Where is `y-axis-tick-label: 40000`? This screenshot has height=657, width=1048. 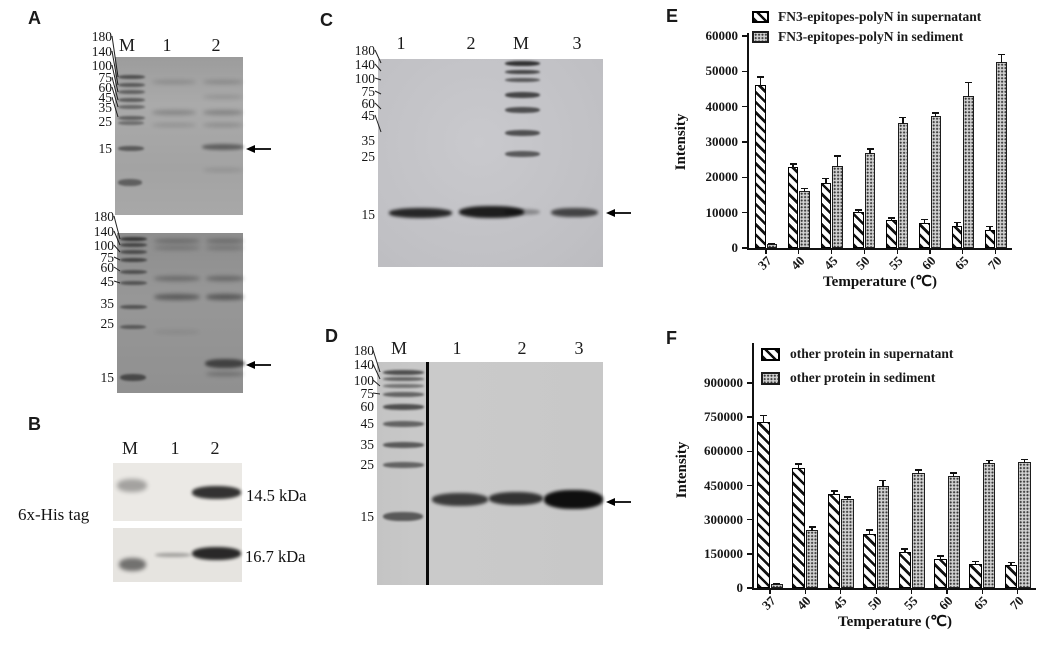
y-axis-tick-label: 40000 is located at coordinates (722, 106).